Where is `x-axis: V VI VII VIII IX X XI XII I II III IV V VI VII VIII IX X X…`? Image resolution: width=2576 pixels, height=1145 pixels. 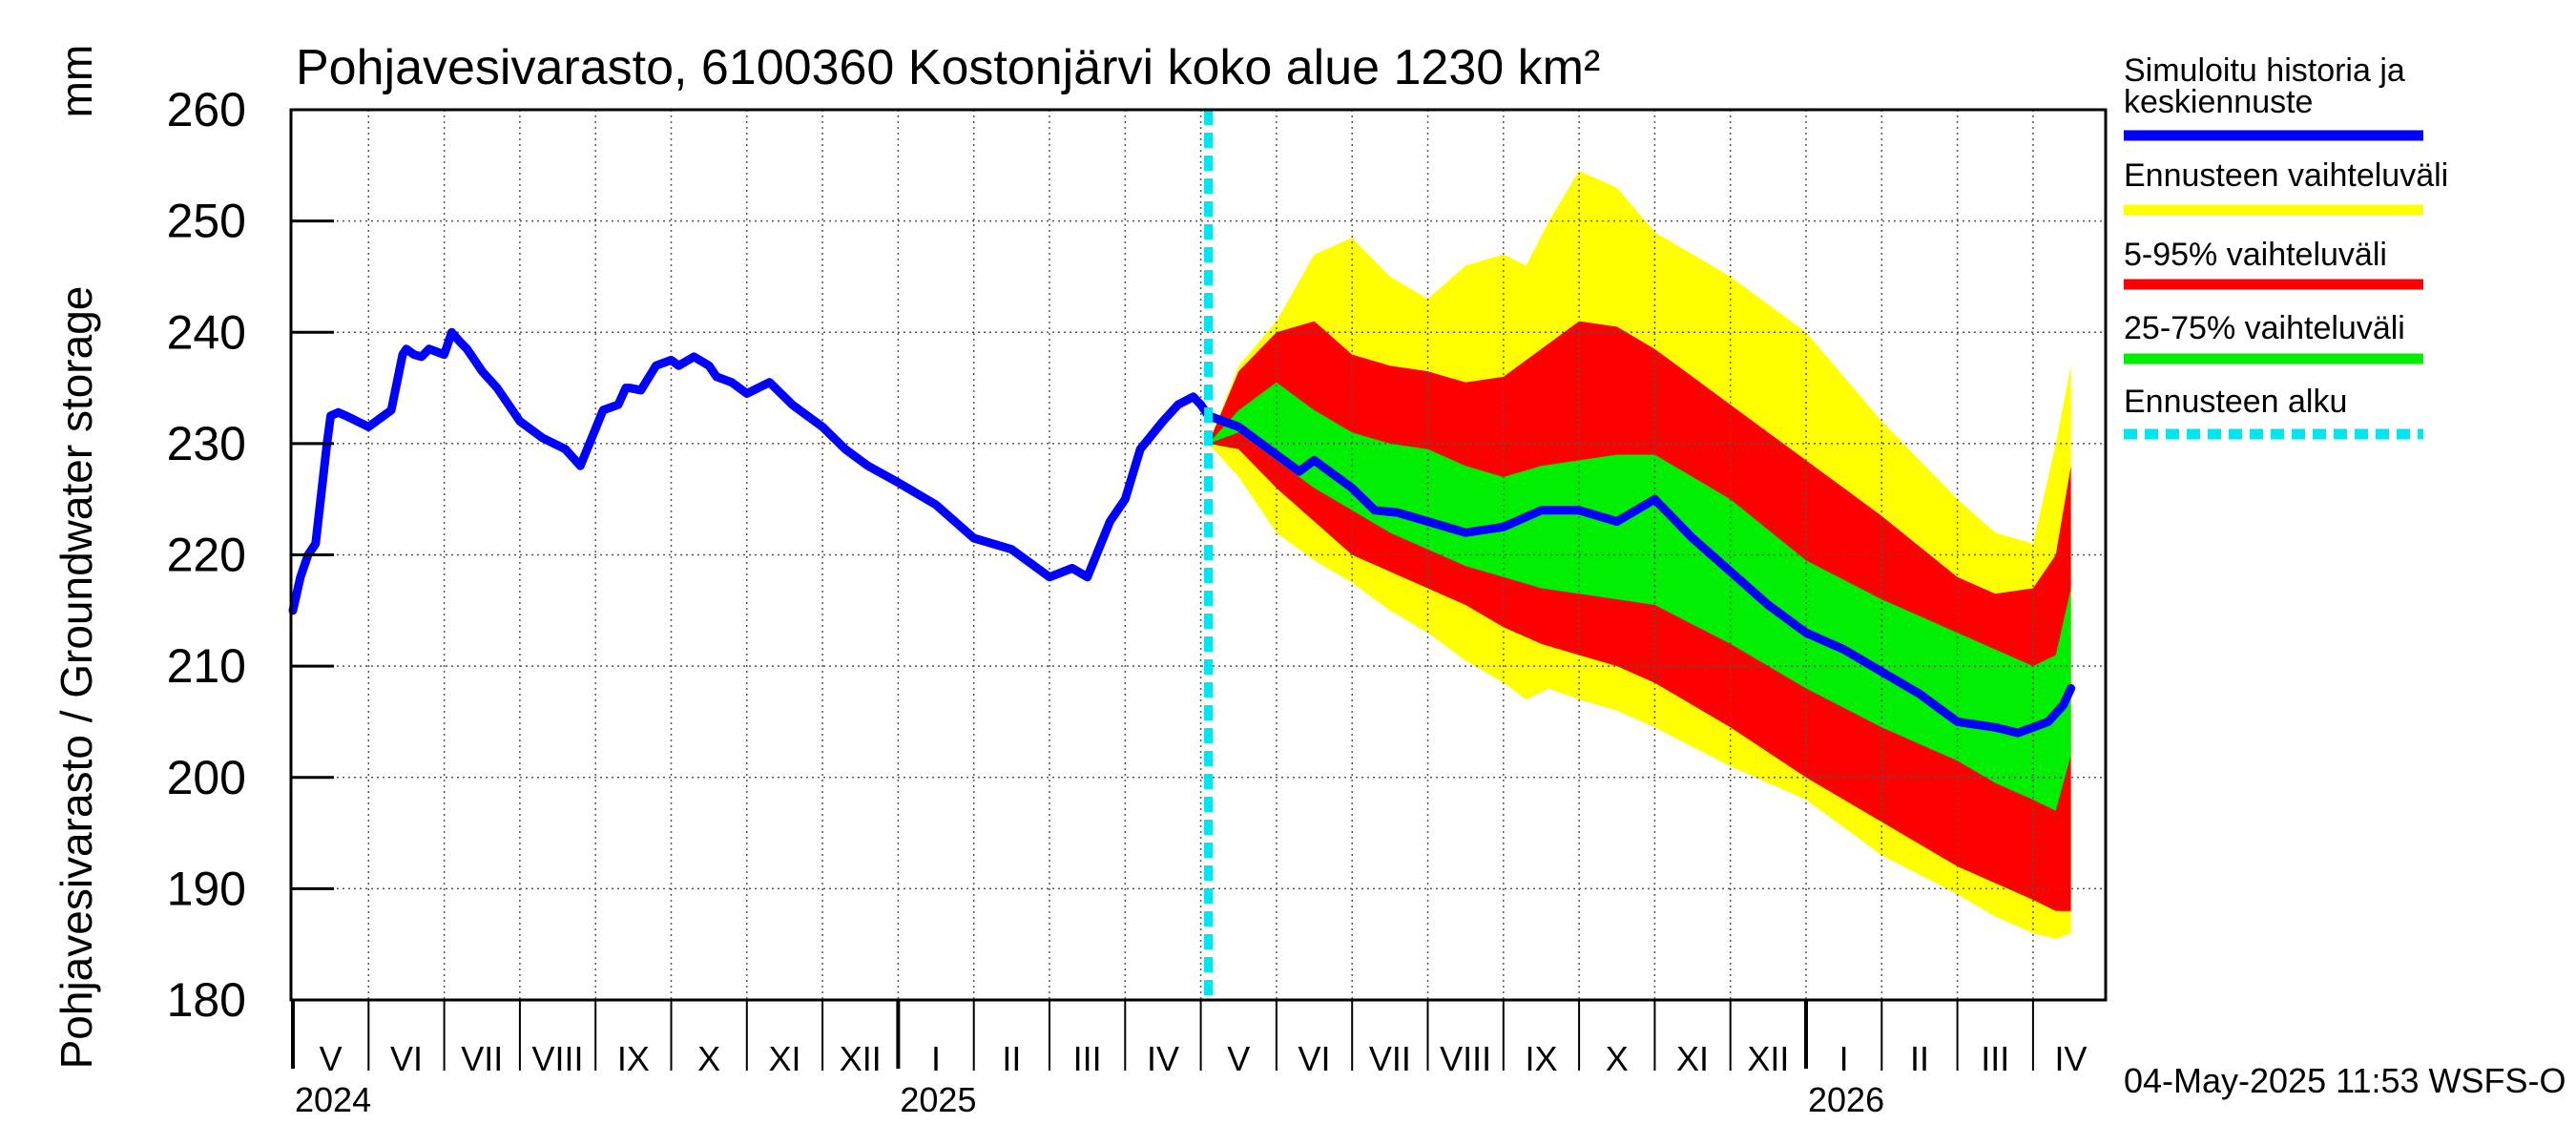 x-axis: V VI VII VIII IX X XI XII I II III IV V VI VII VIII IX X X… is located at coordinates (1189, 1060).